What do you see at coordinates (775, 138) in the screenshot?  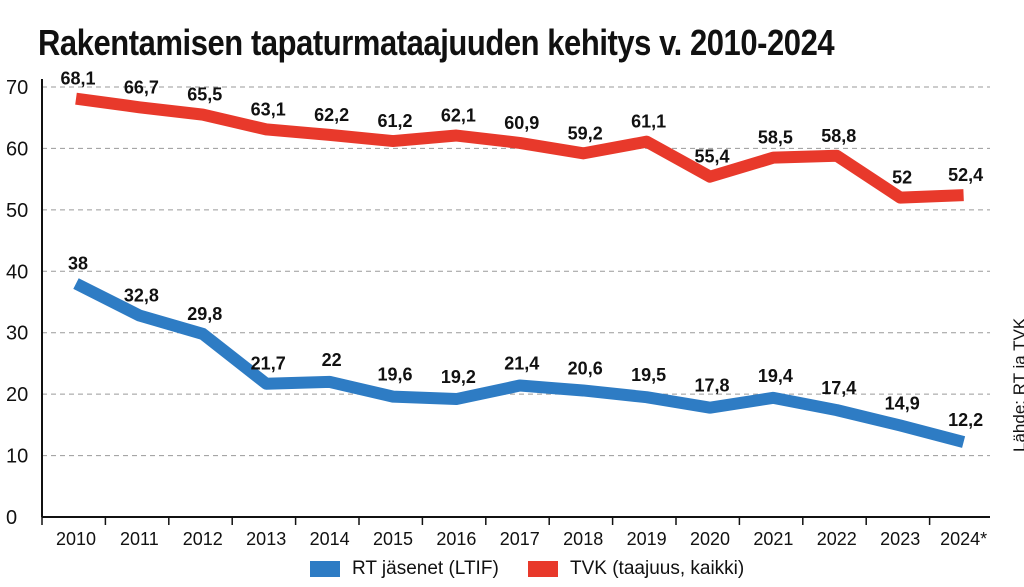 I see `data-label-tvk: 58,5` at bounding box center [775, 138].